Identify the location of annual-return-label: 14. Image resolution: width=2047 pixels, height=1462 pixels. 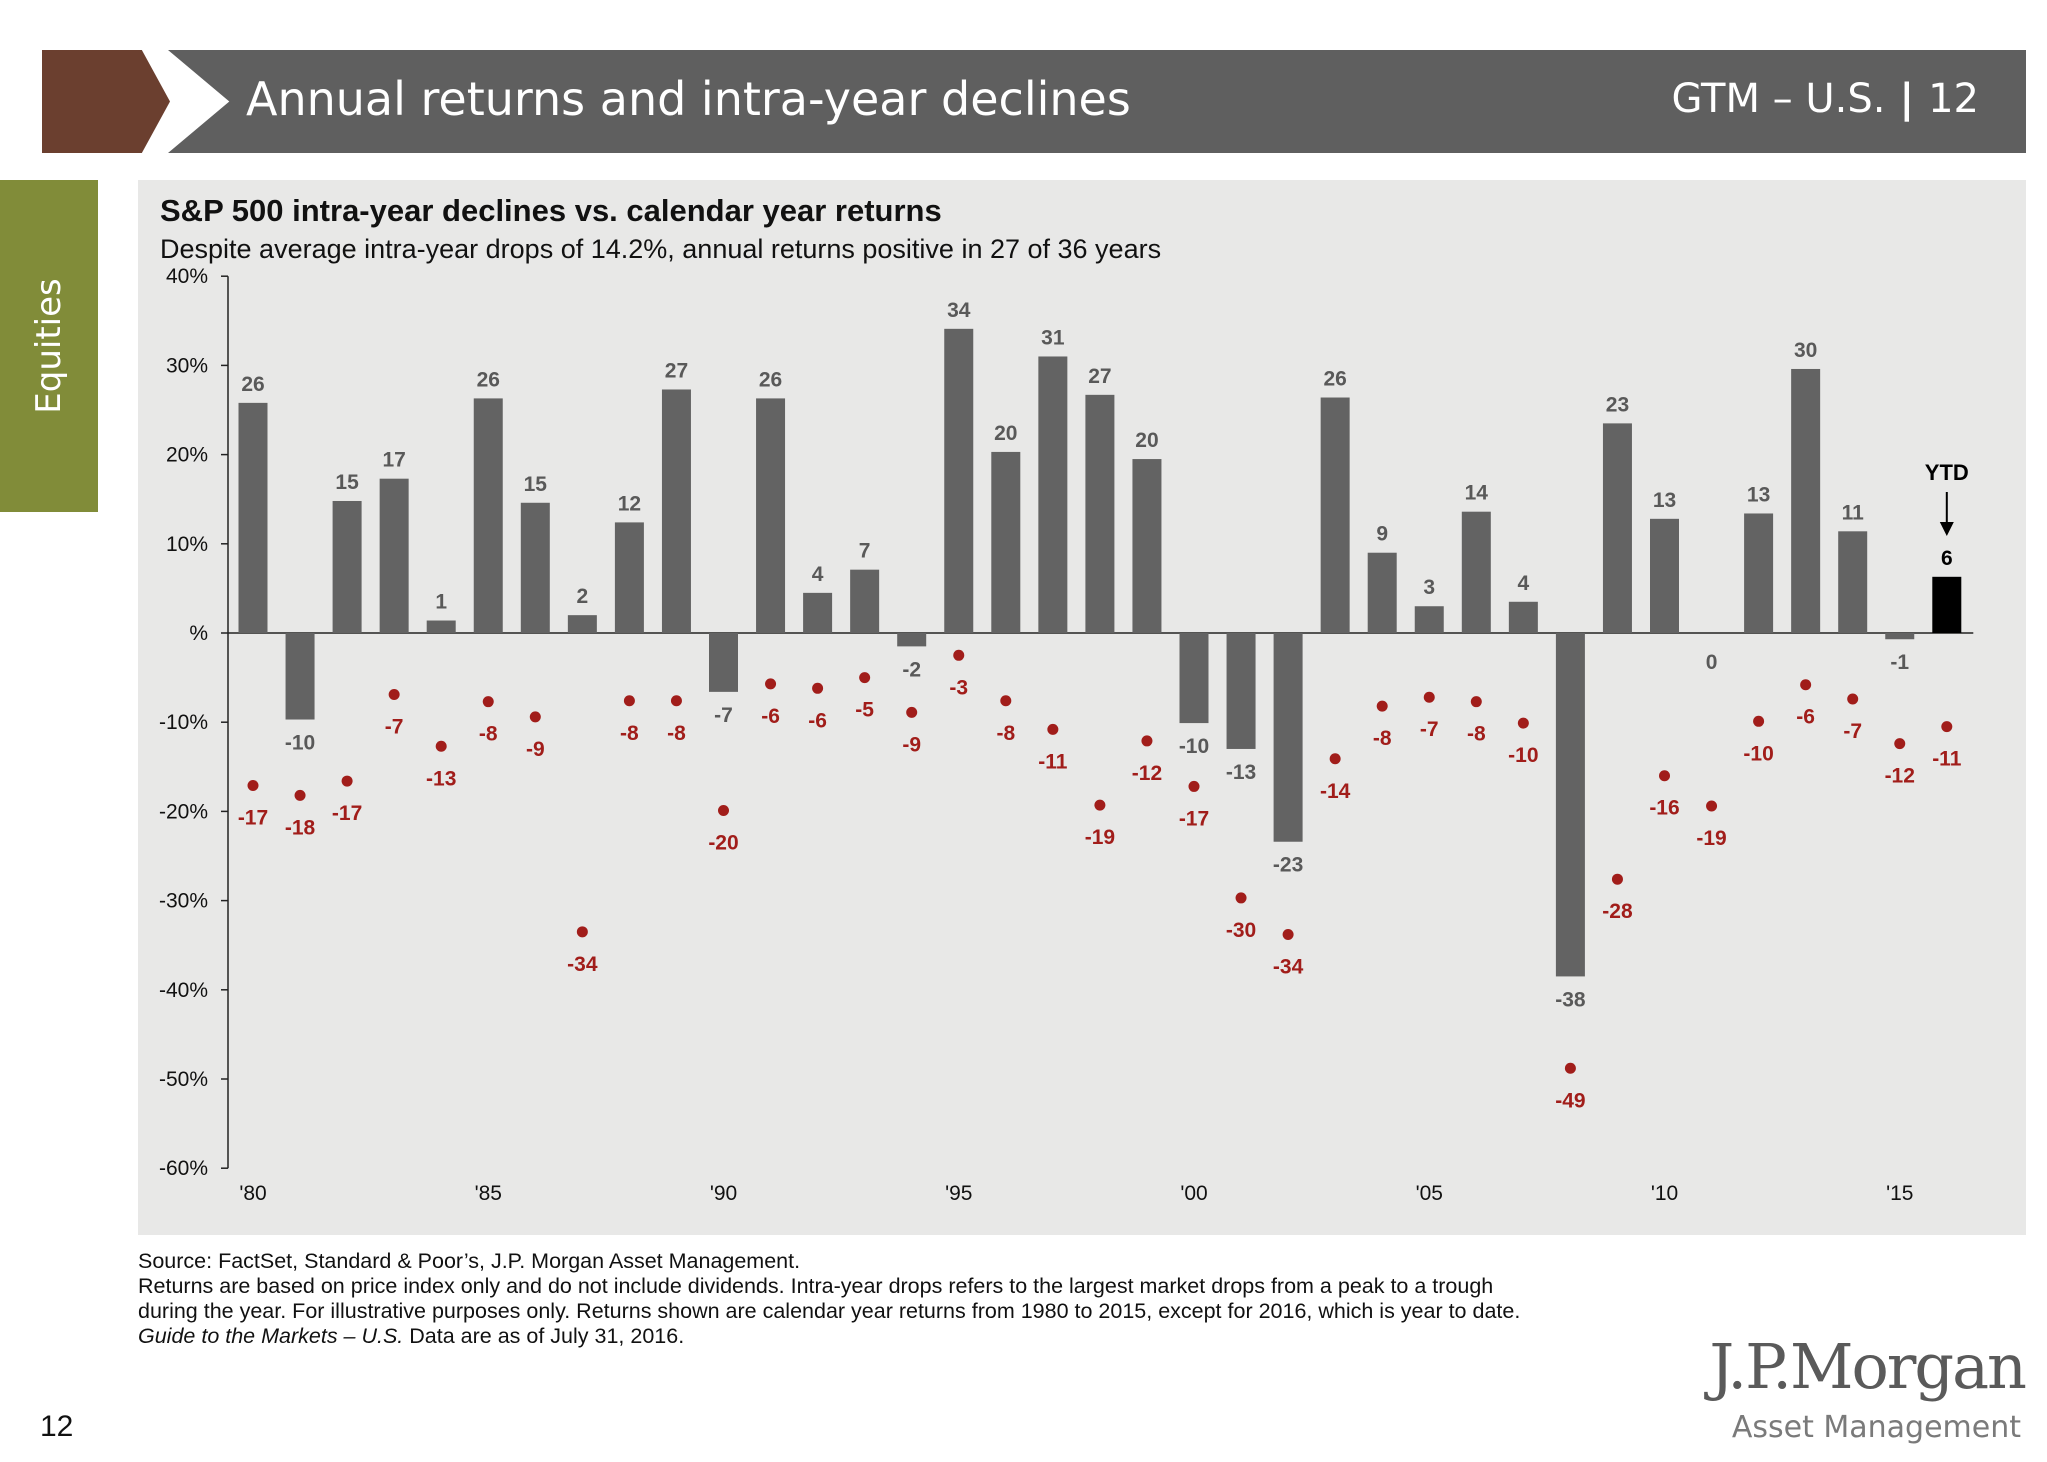
(1477, 493).